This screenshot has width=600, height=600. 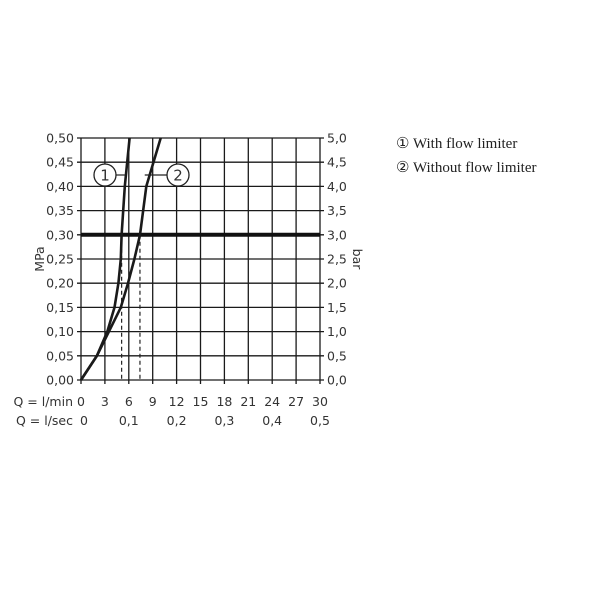 I want to click on x-tick-label: 3, so click(x=105, y=401).